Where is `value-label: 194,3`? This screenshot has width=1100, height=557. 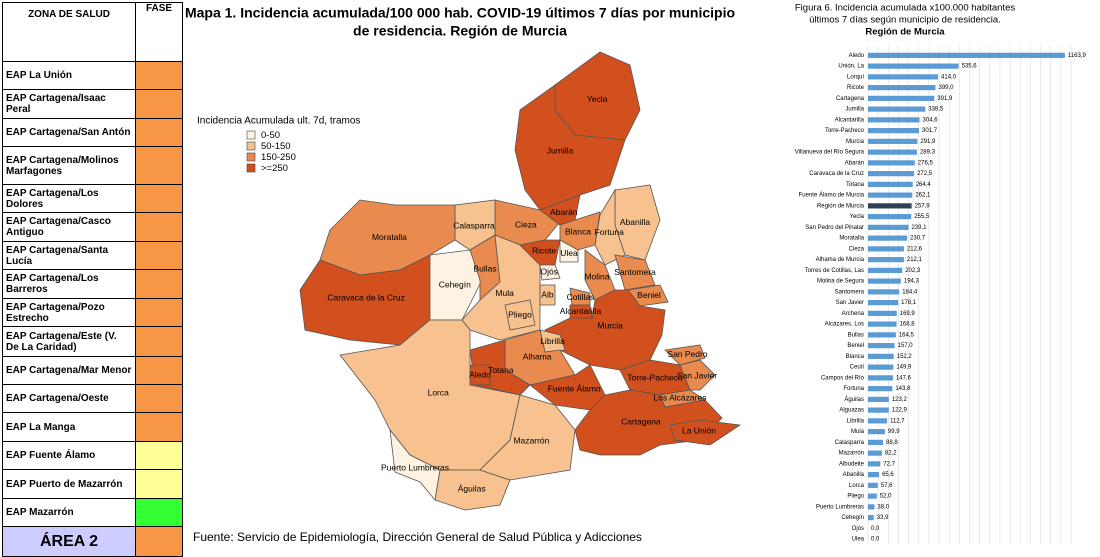
value-label: 194,3 is located at coordinates (912, 282).